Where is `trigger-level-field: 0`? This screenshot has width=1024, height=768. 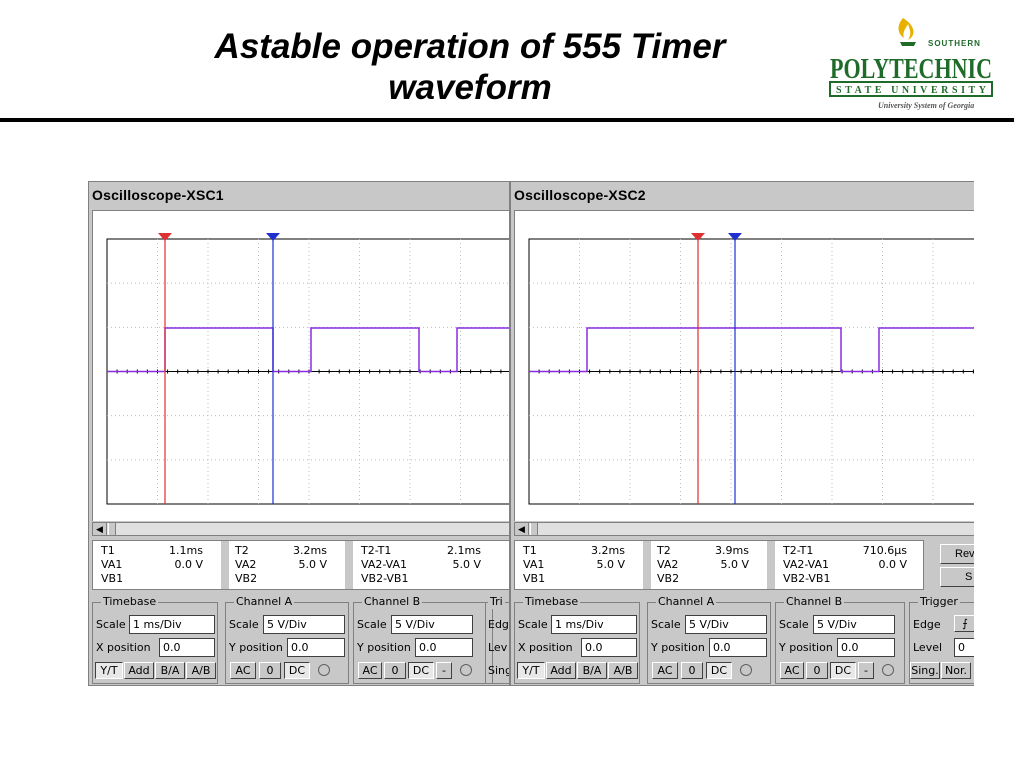
trigger-level-field: 0 is located at coordinates (964, 647).